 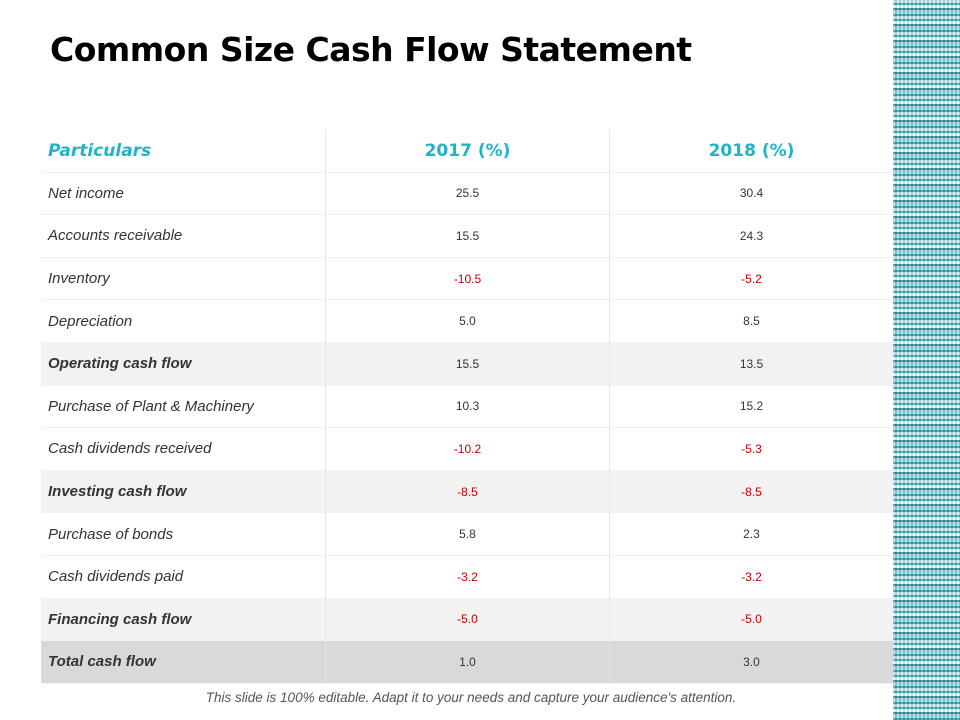 What do you see at coordinates (751, 407) in the screenshot?
I see `value-2018: 15.2` at bounding box center [751, 407].